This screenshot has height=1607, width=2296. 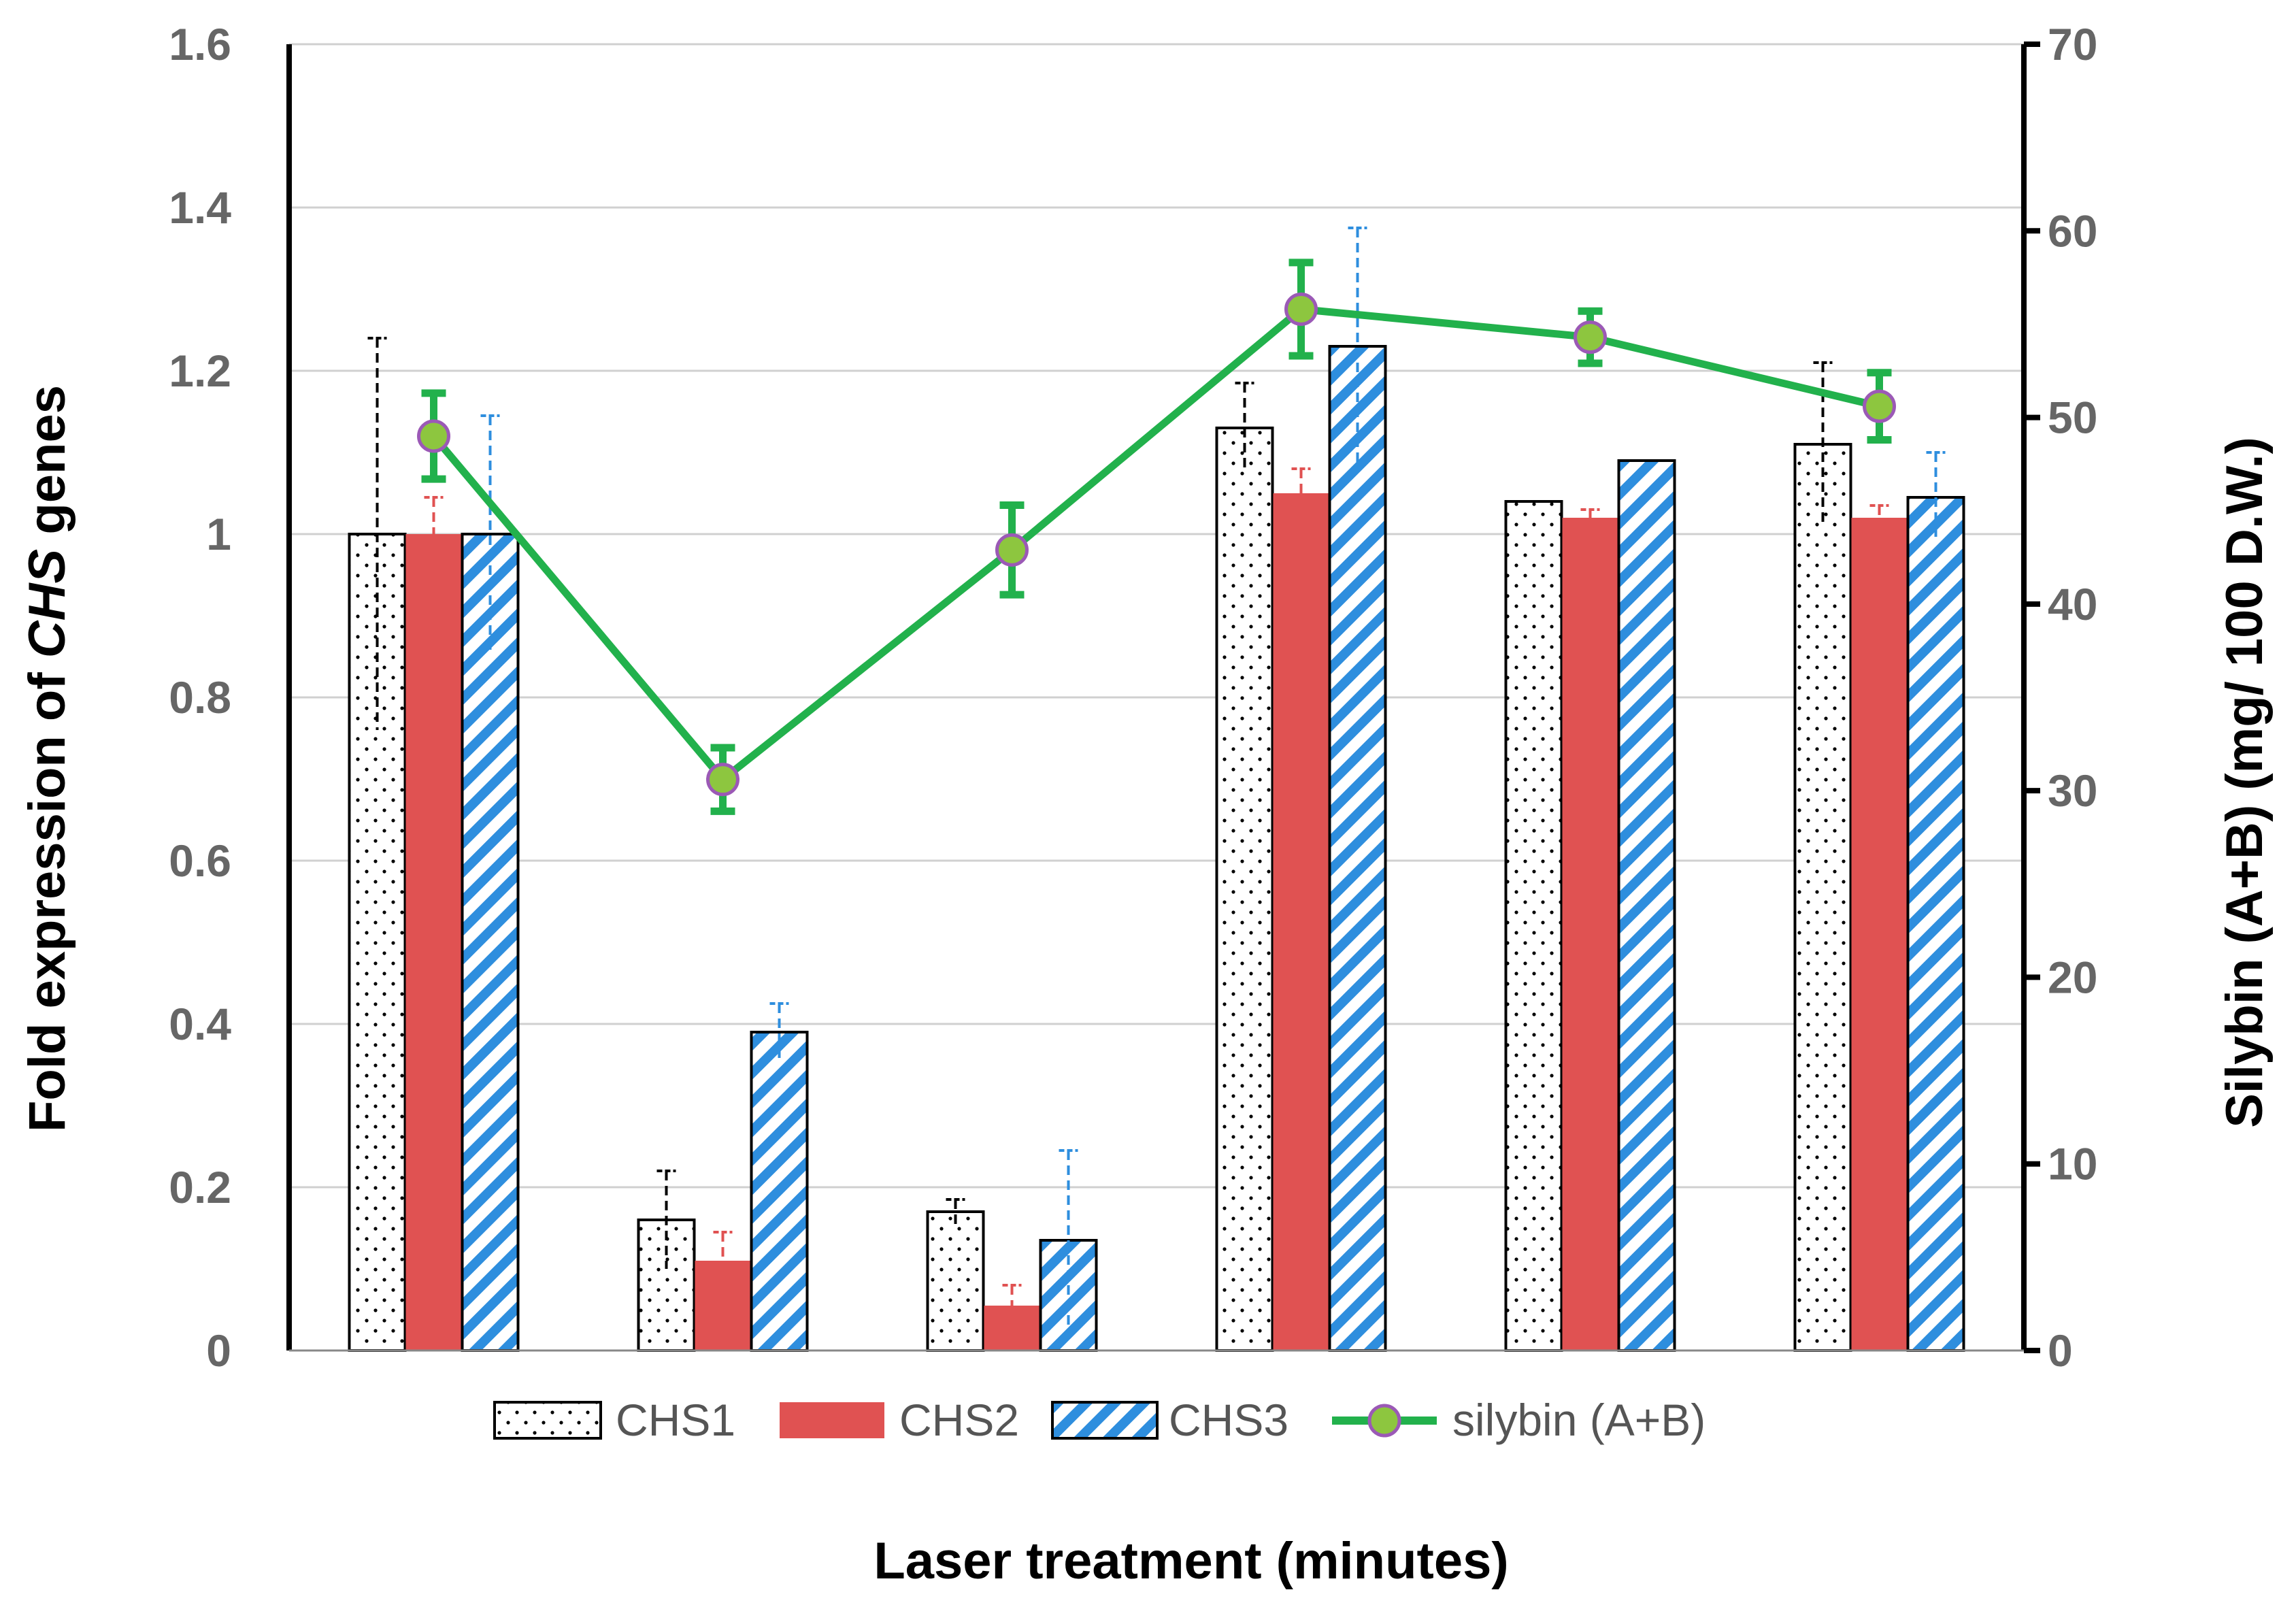 I want to click on right-tick-label: 0, so click(x=2060, y=1351).